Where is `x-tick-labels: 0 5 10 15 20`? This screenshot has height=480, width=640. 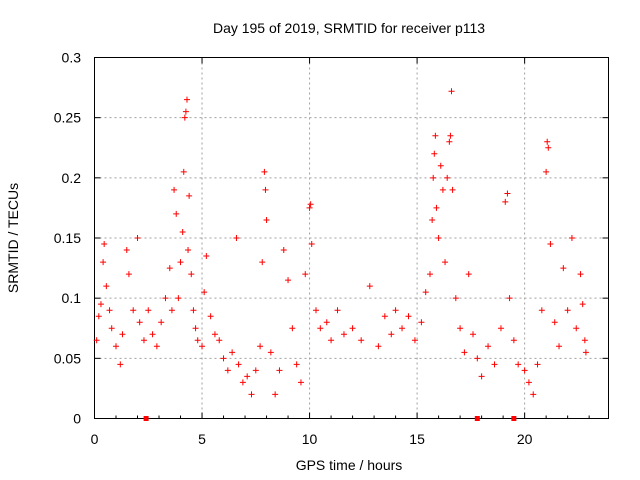
x-tick-labels: 0 5 10 15 20 is located at coordinates (312, 439).